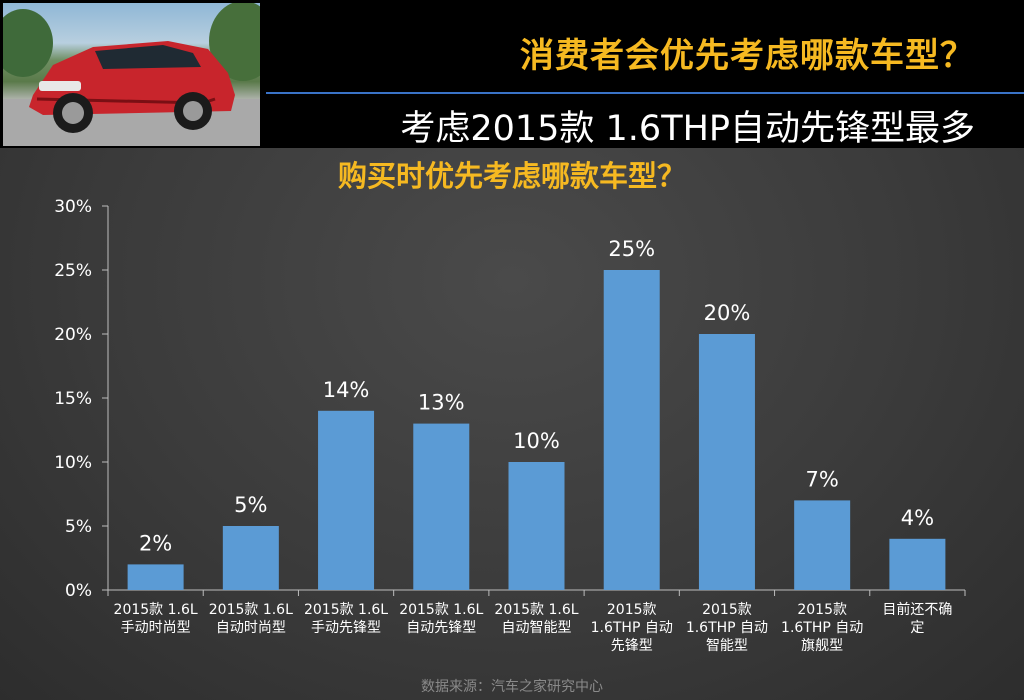 This screenshot has width=1024, height=700. Describe the element at coordinates (73, 463) in the screenshot. I see `y-tick-label: 10%` at that location.